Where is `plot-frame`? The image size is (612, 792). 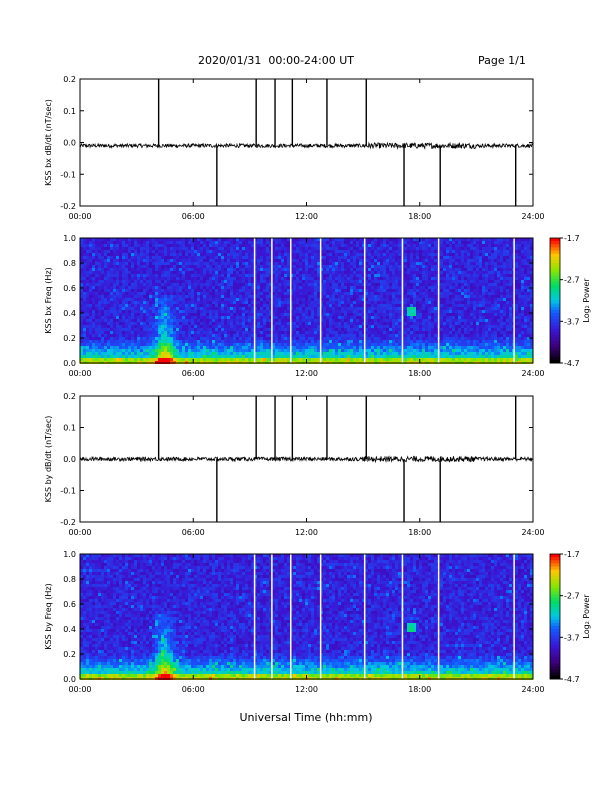 plot-frame is located at coordinates (306, 142).